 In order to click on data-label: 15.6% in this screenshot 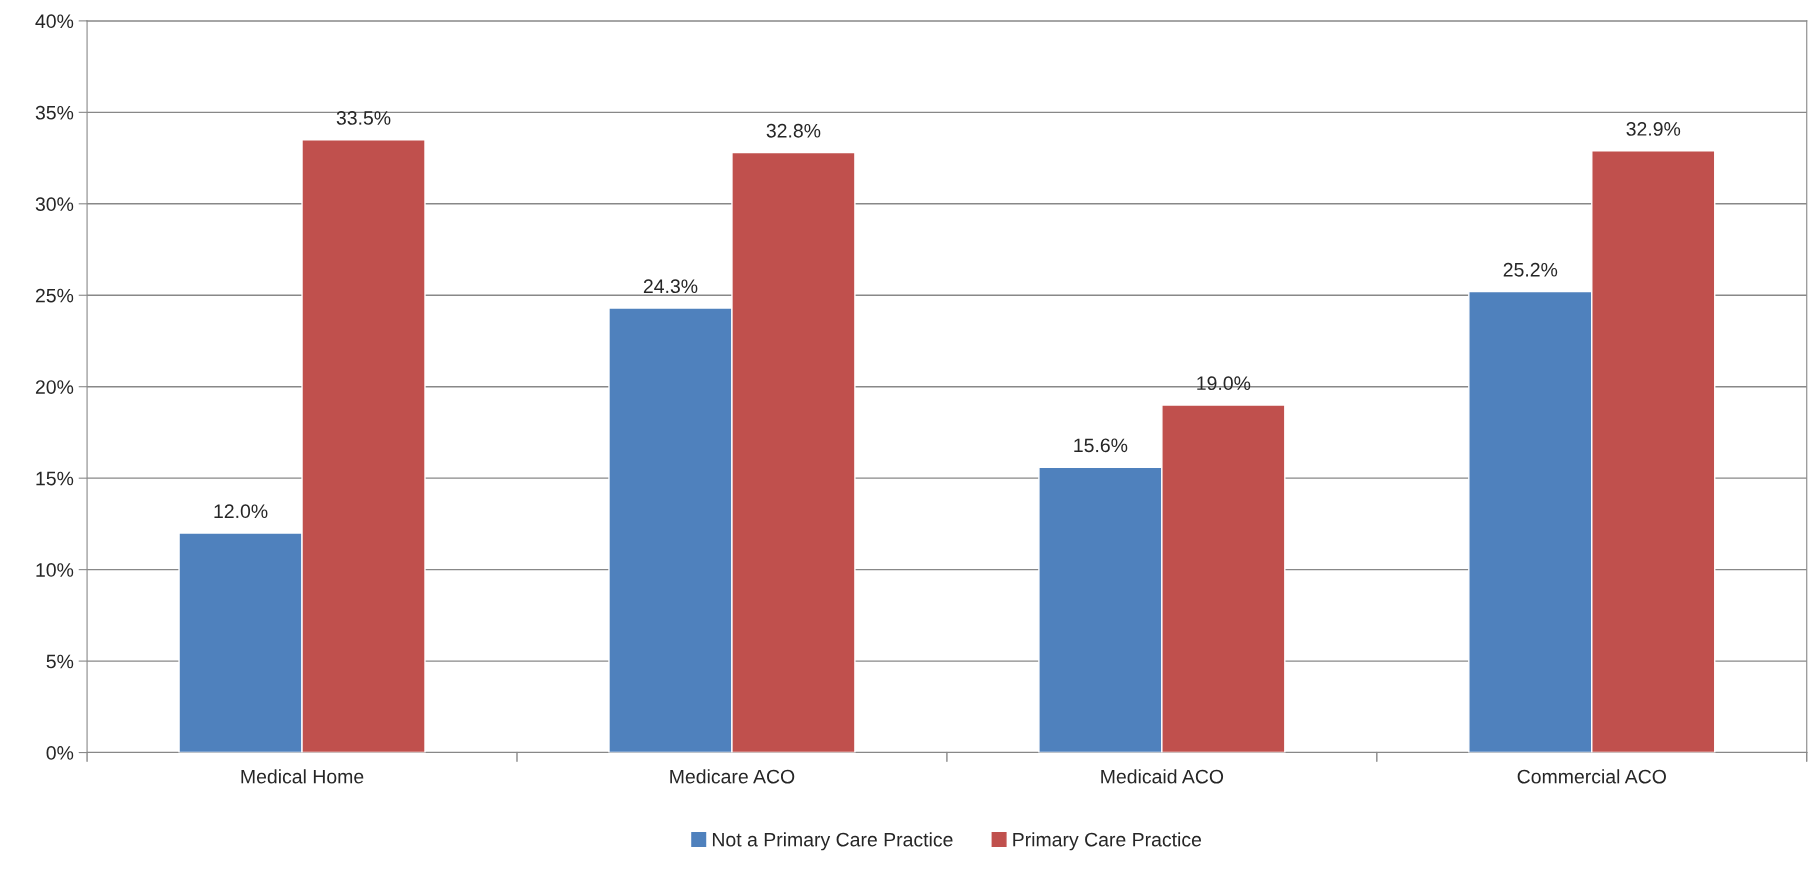, I will do `click(1101, 445)`.